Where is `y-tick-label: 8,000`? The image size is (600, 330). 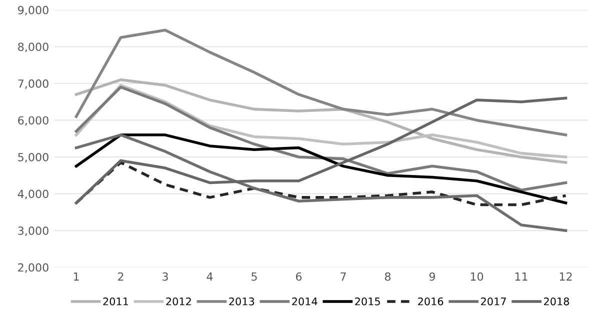
y-tick-label: 8,000 is located at coordinates (33, 47).